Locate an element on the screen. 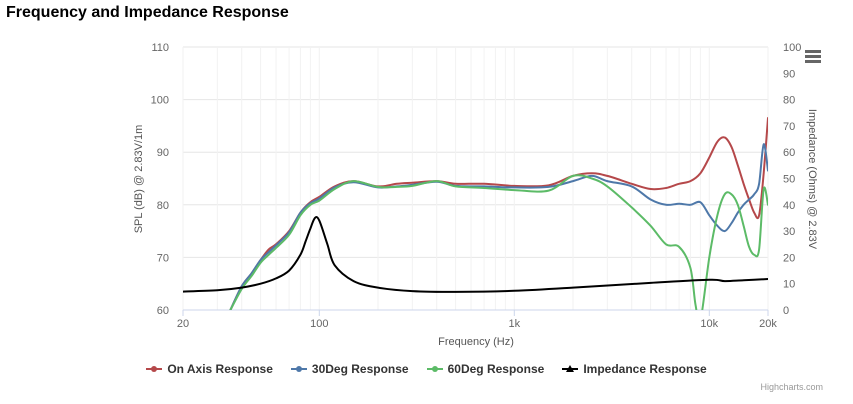  x-tick-label: 20k is located at coordinates (768, 324).